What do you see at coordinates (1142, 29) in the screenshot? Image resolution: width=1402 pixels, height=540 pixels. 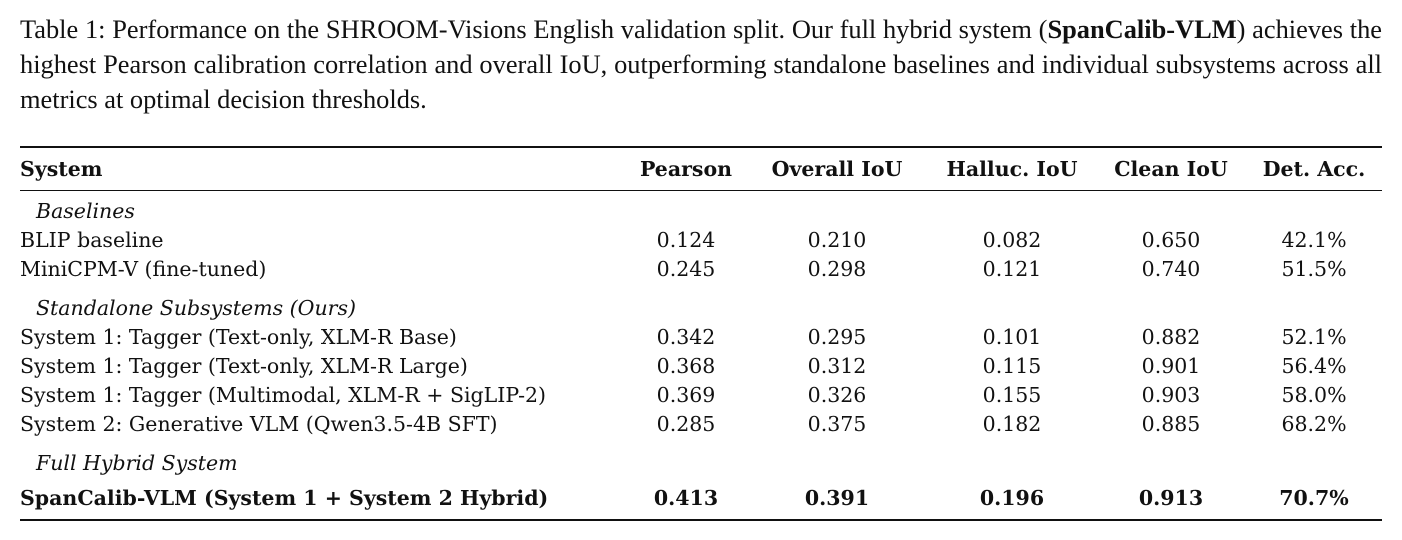 I see `caption-system-name: SpanCalib-VLM` at bounding box center [1142, 29].